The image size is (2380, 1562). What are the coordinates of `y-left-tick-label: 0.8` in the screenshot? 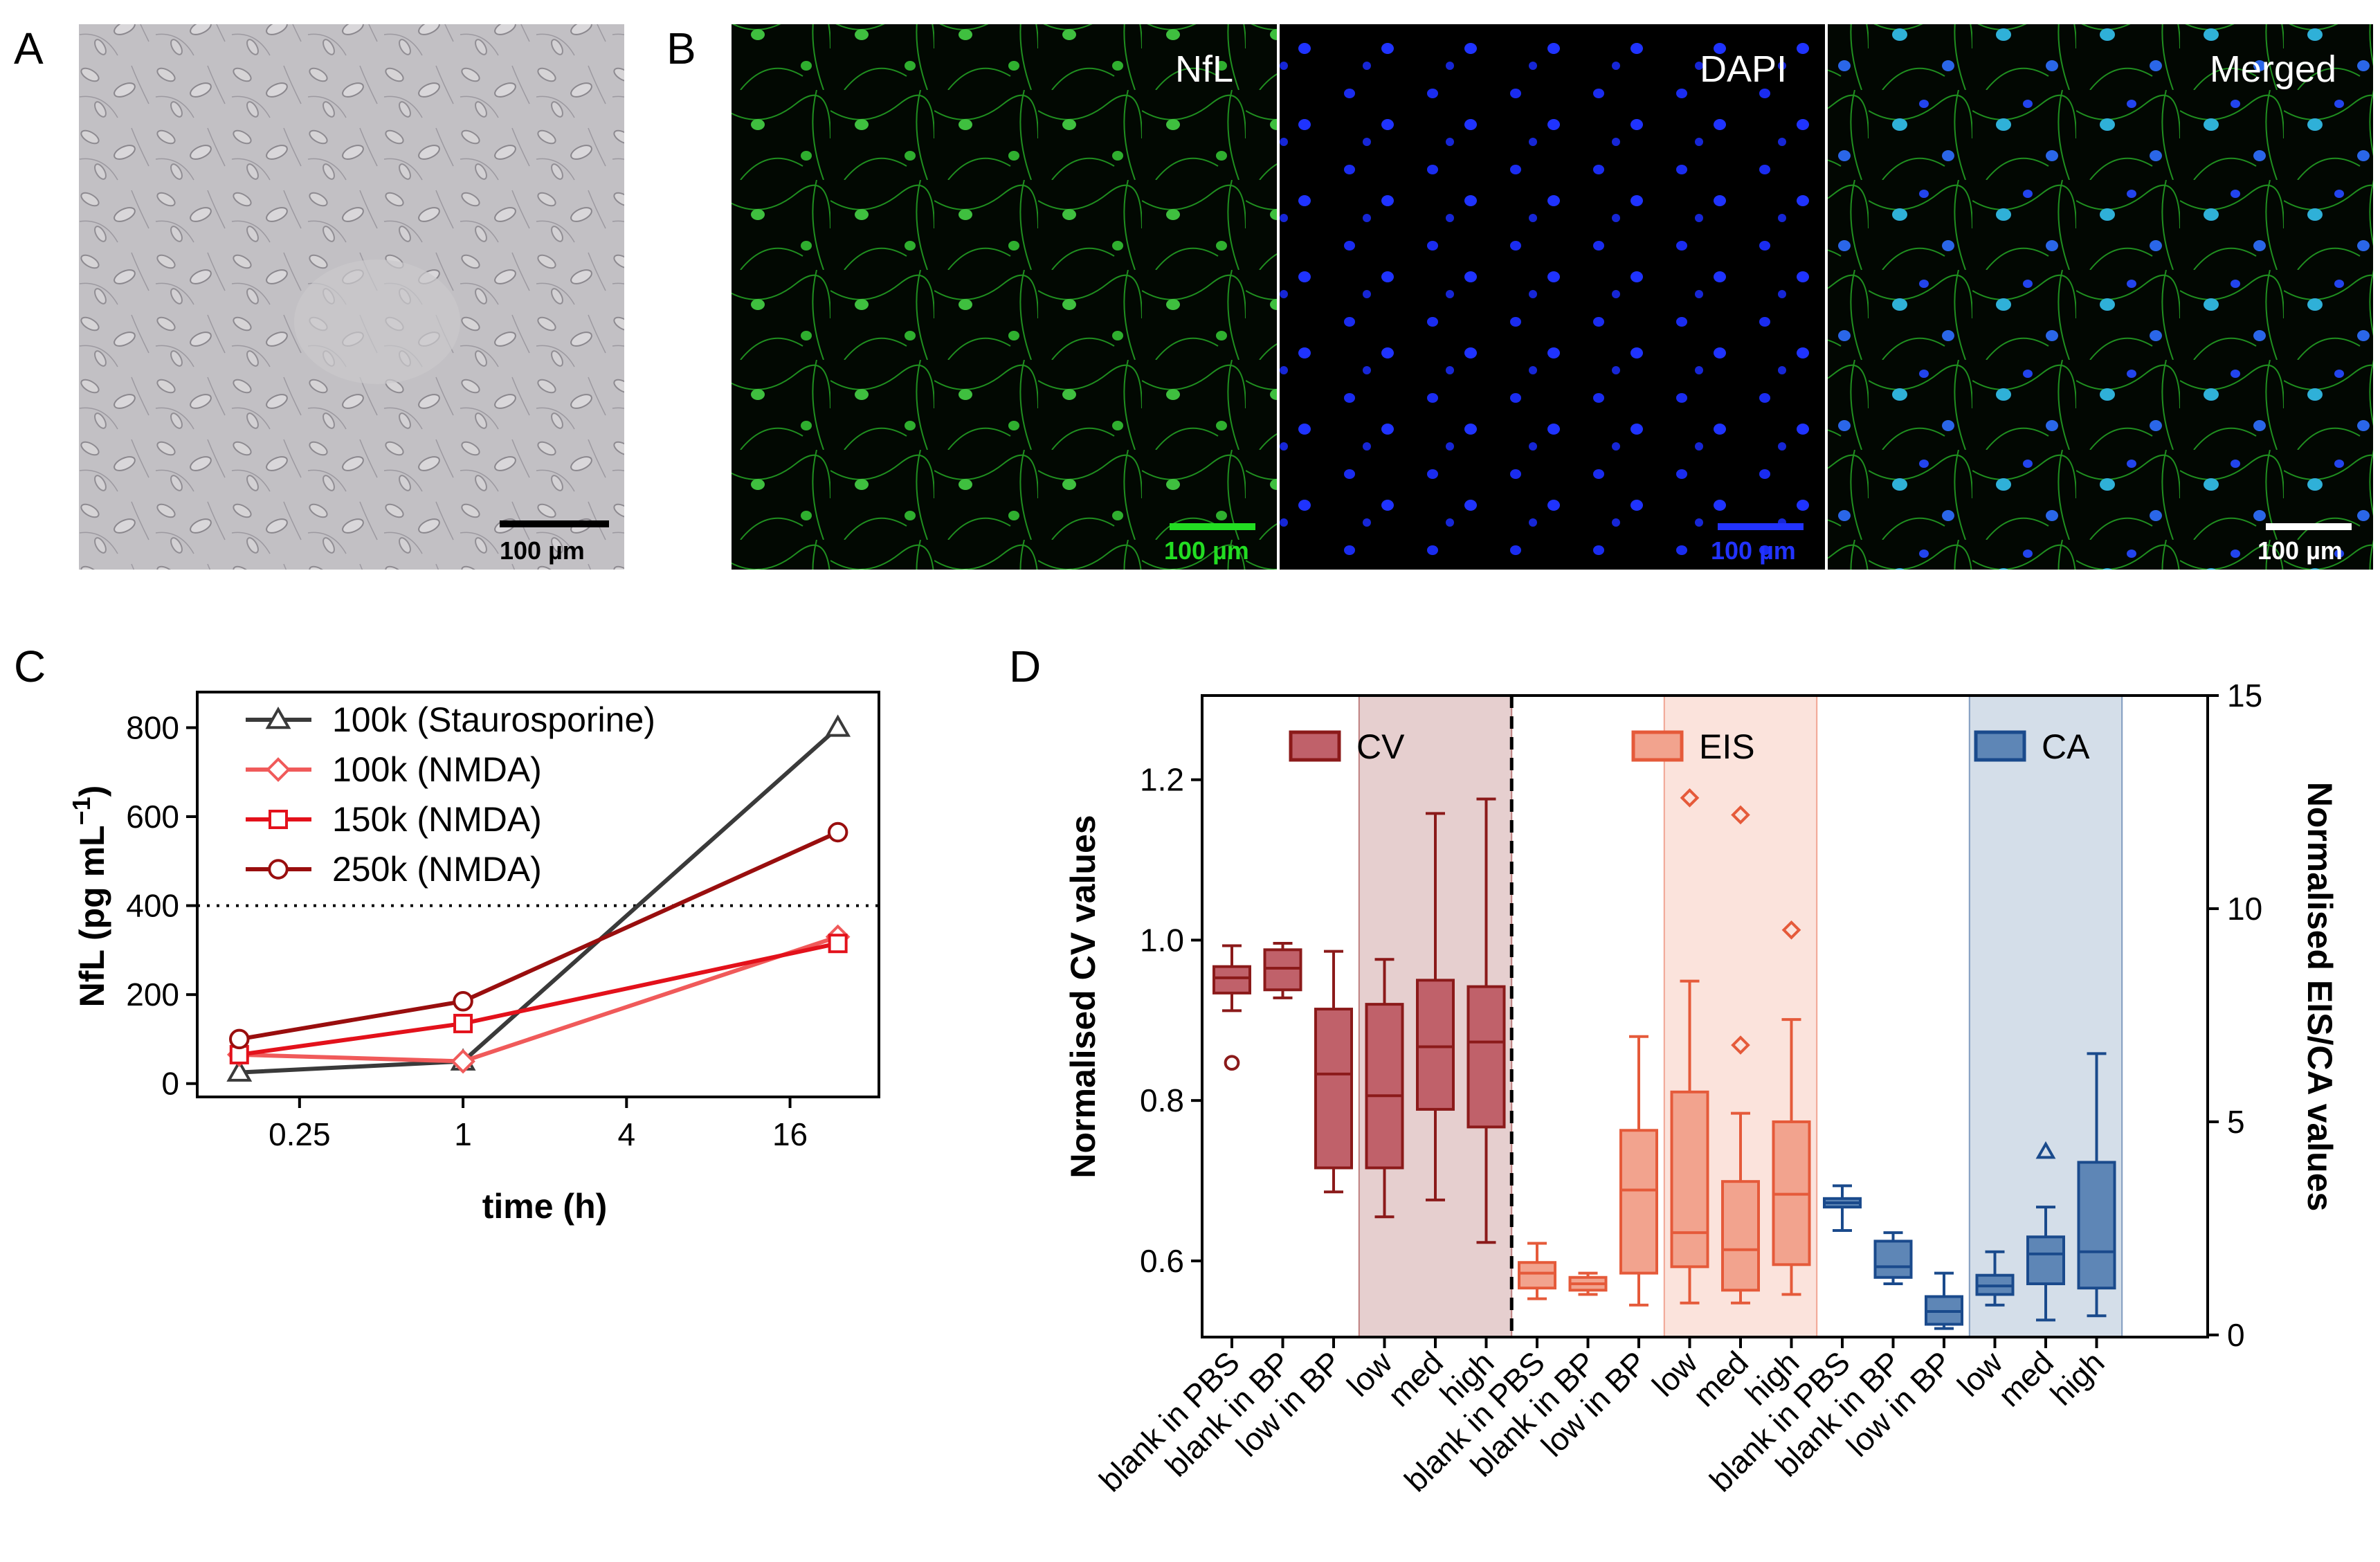 It's located at (1162, 1100).